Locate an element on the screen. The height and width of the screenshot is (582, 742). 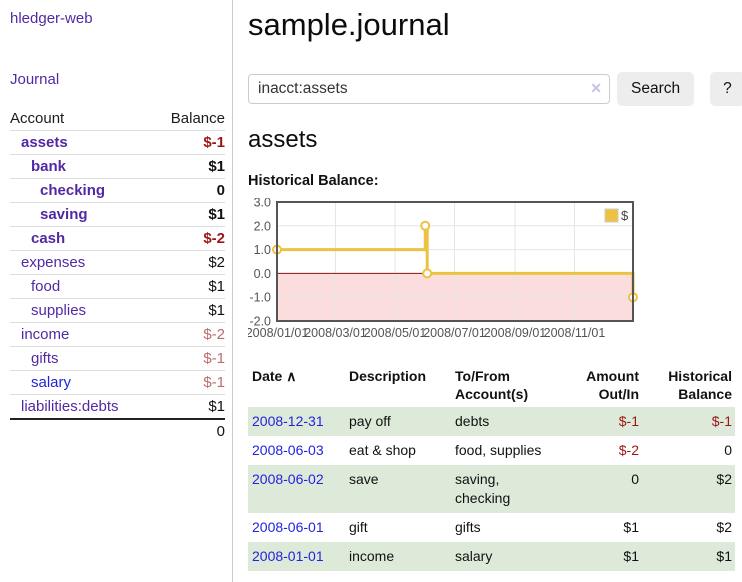
svg-text: 2008/01/01 is located at coordinates (278, 333).